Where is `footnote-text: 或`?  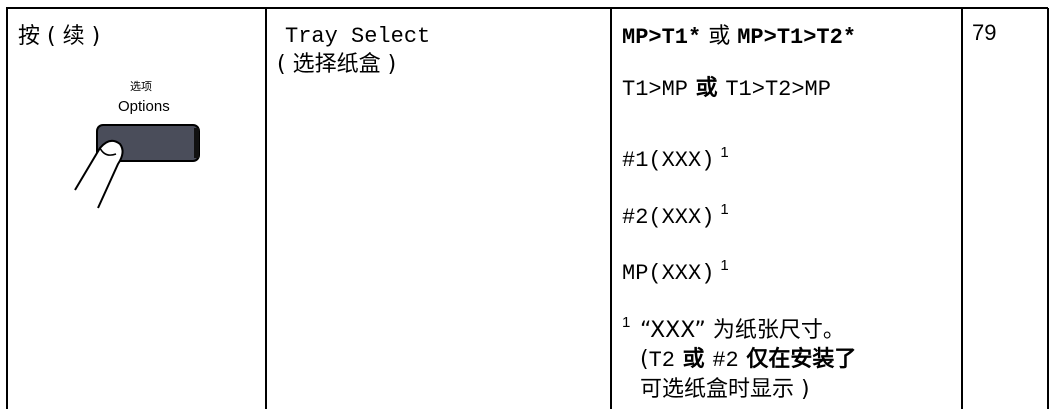 footnote-text: 或 is located at coordinates (694, 359).